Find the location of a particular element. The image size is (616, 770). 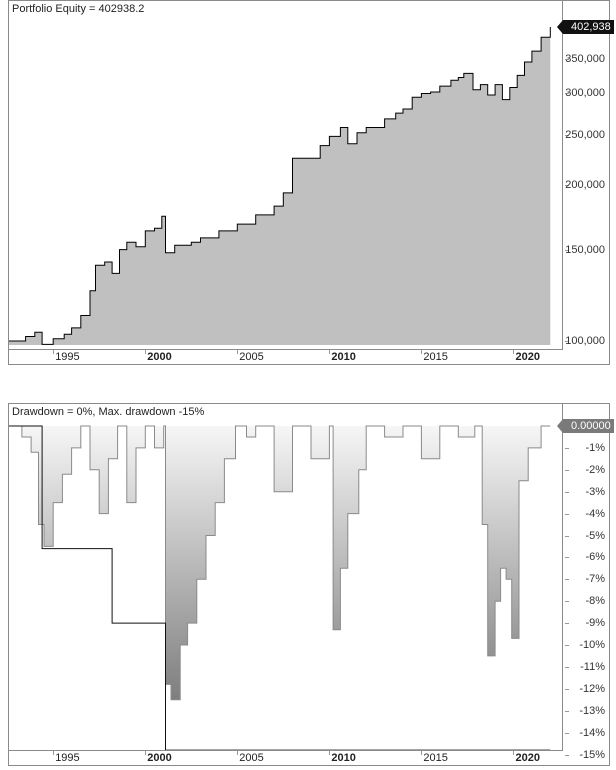

y-tick-label: -7% is located at coordinates (595, 579).